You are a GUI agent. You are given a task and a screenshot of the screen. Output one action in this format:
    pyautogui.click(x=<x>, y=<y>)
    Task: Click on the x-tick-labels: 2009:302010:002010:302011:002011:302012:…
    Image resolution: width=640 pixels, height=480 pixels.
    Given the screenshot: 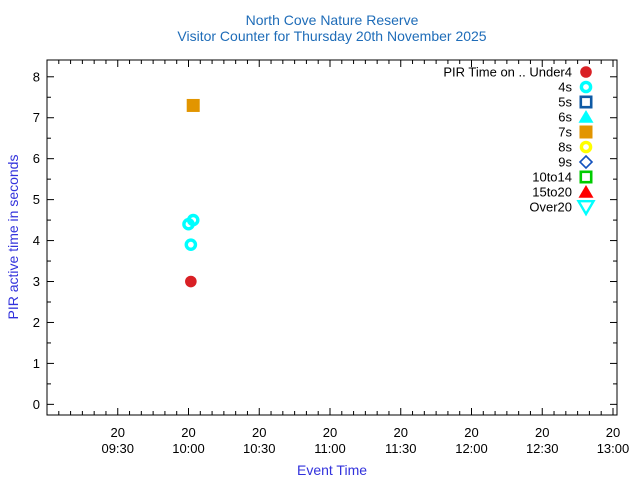 What is the action you would take?
    pyautogui.click(x=365, y=440)
    